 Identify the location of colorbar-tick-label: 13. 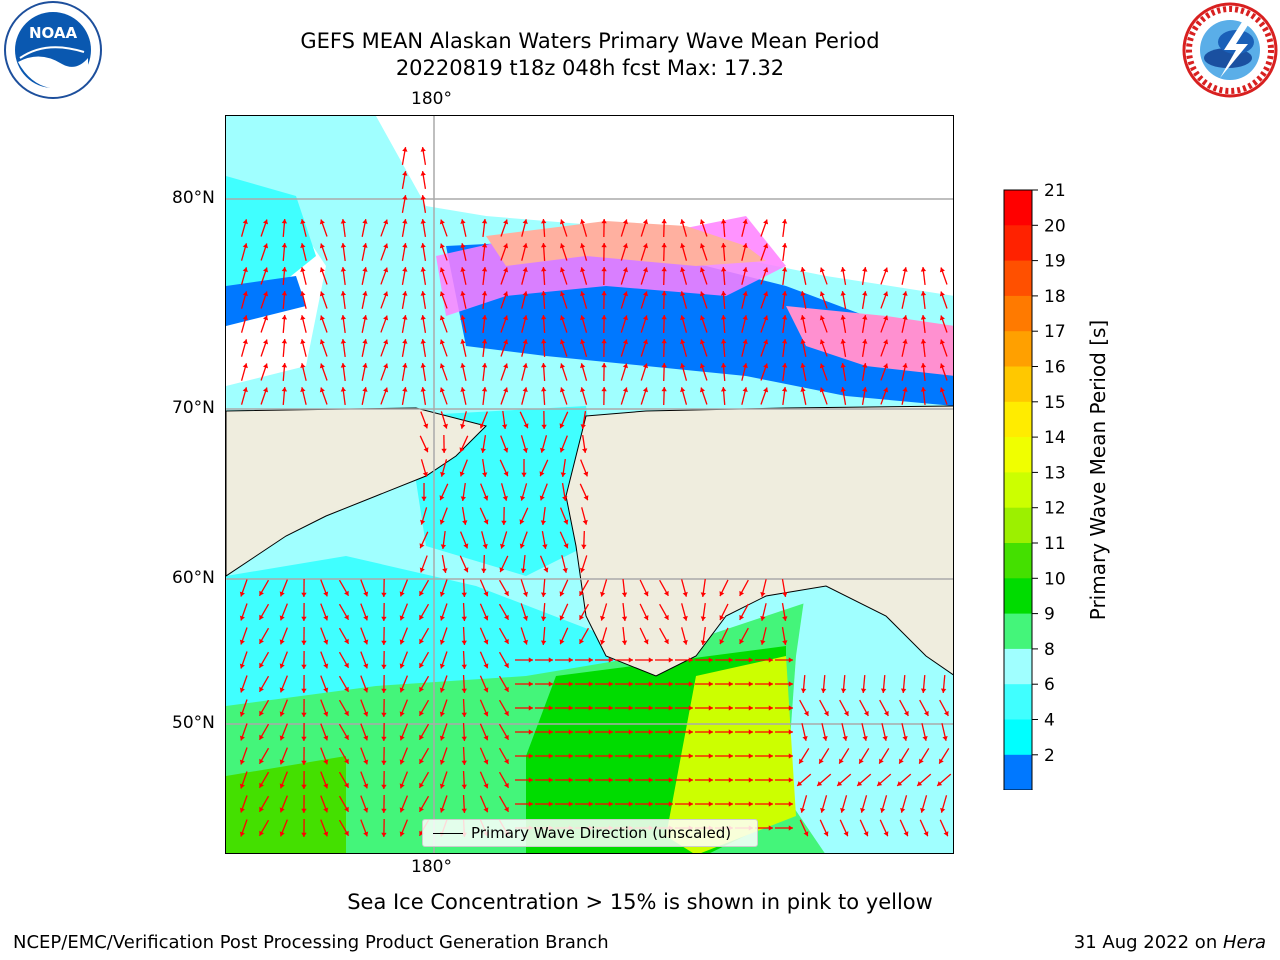
(1055, 473).